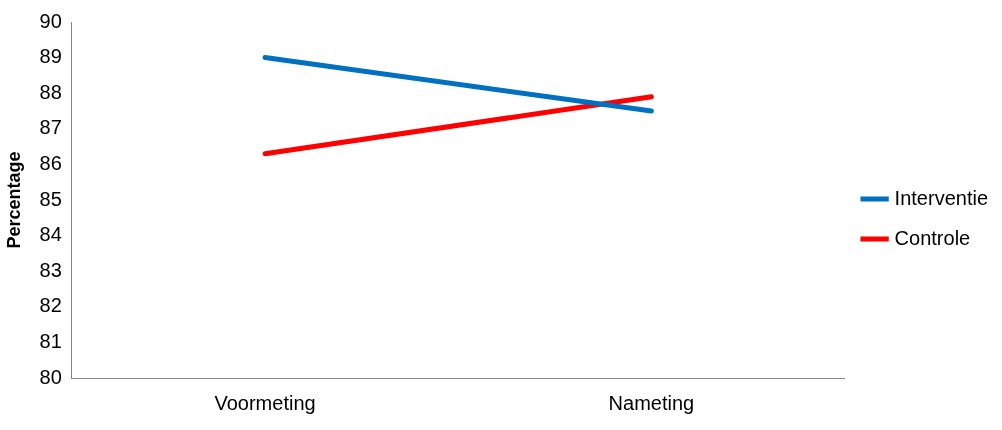  Describe the element at coordinates (50, 376) in the screenshot. I see `y-tick-label: 80` at that location.